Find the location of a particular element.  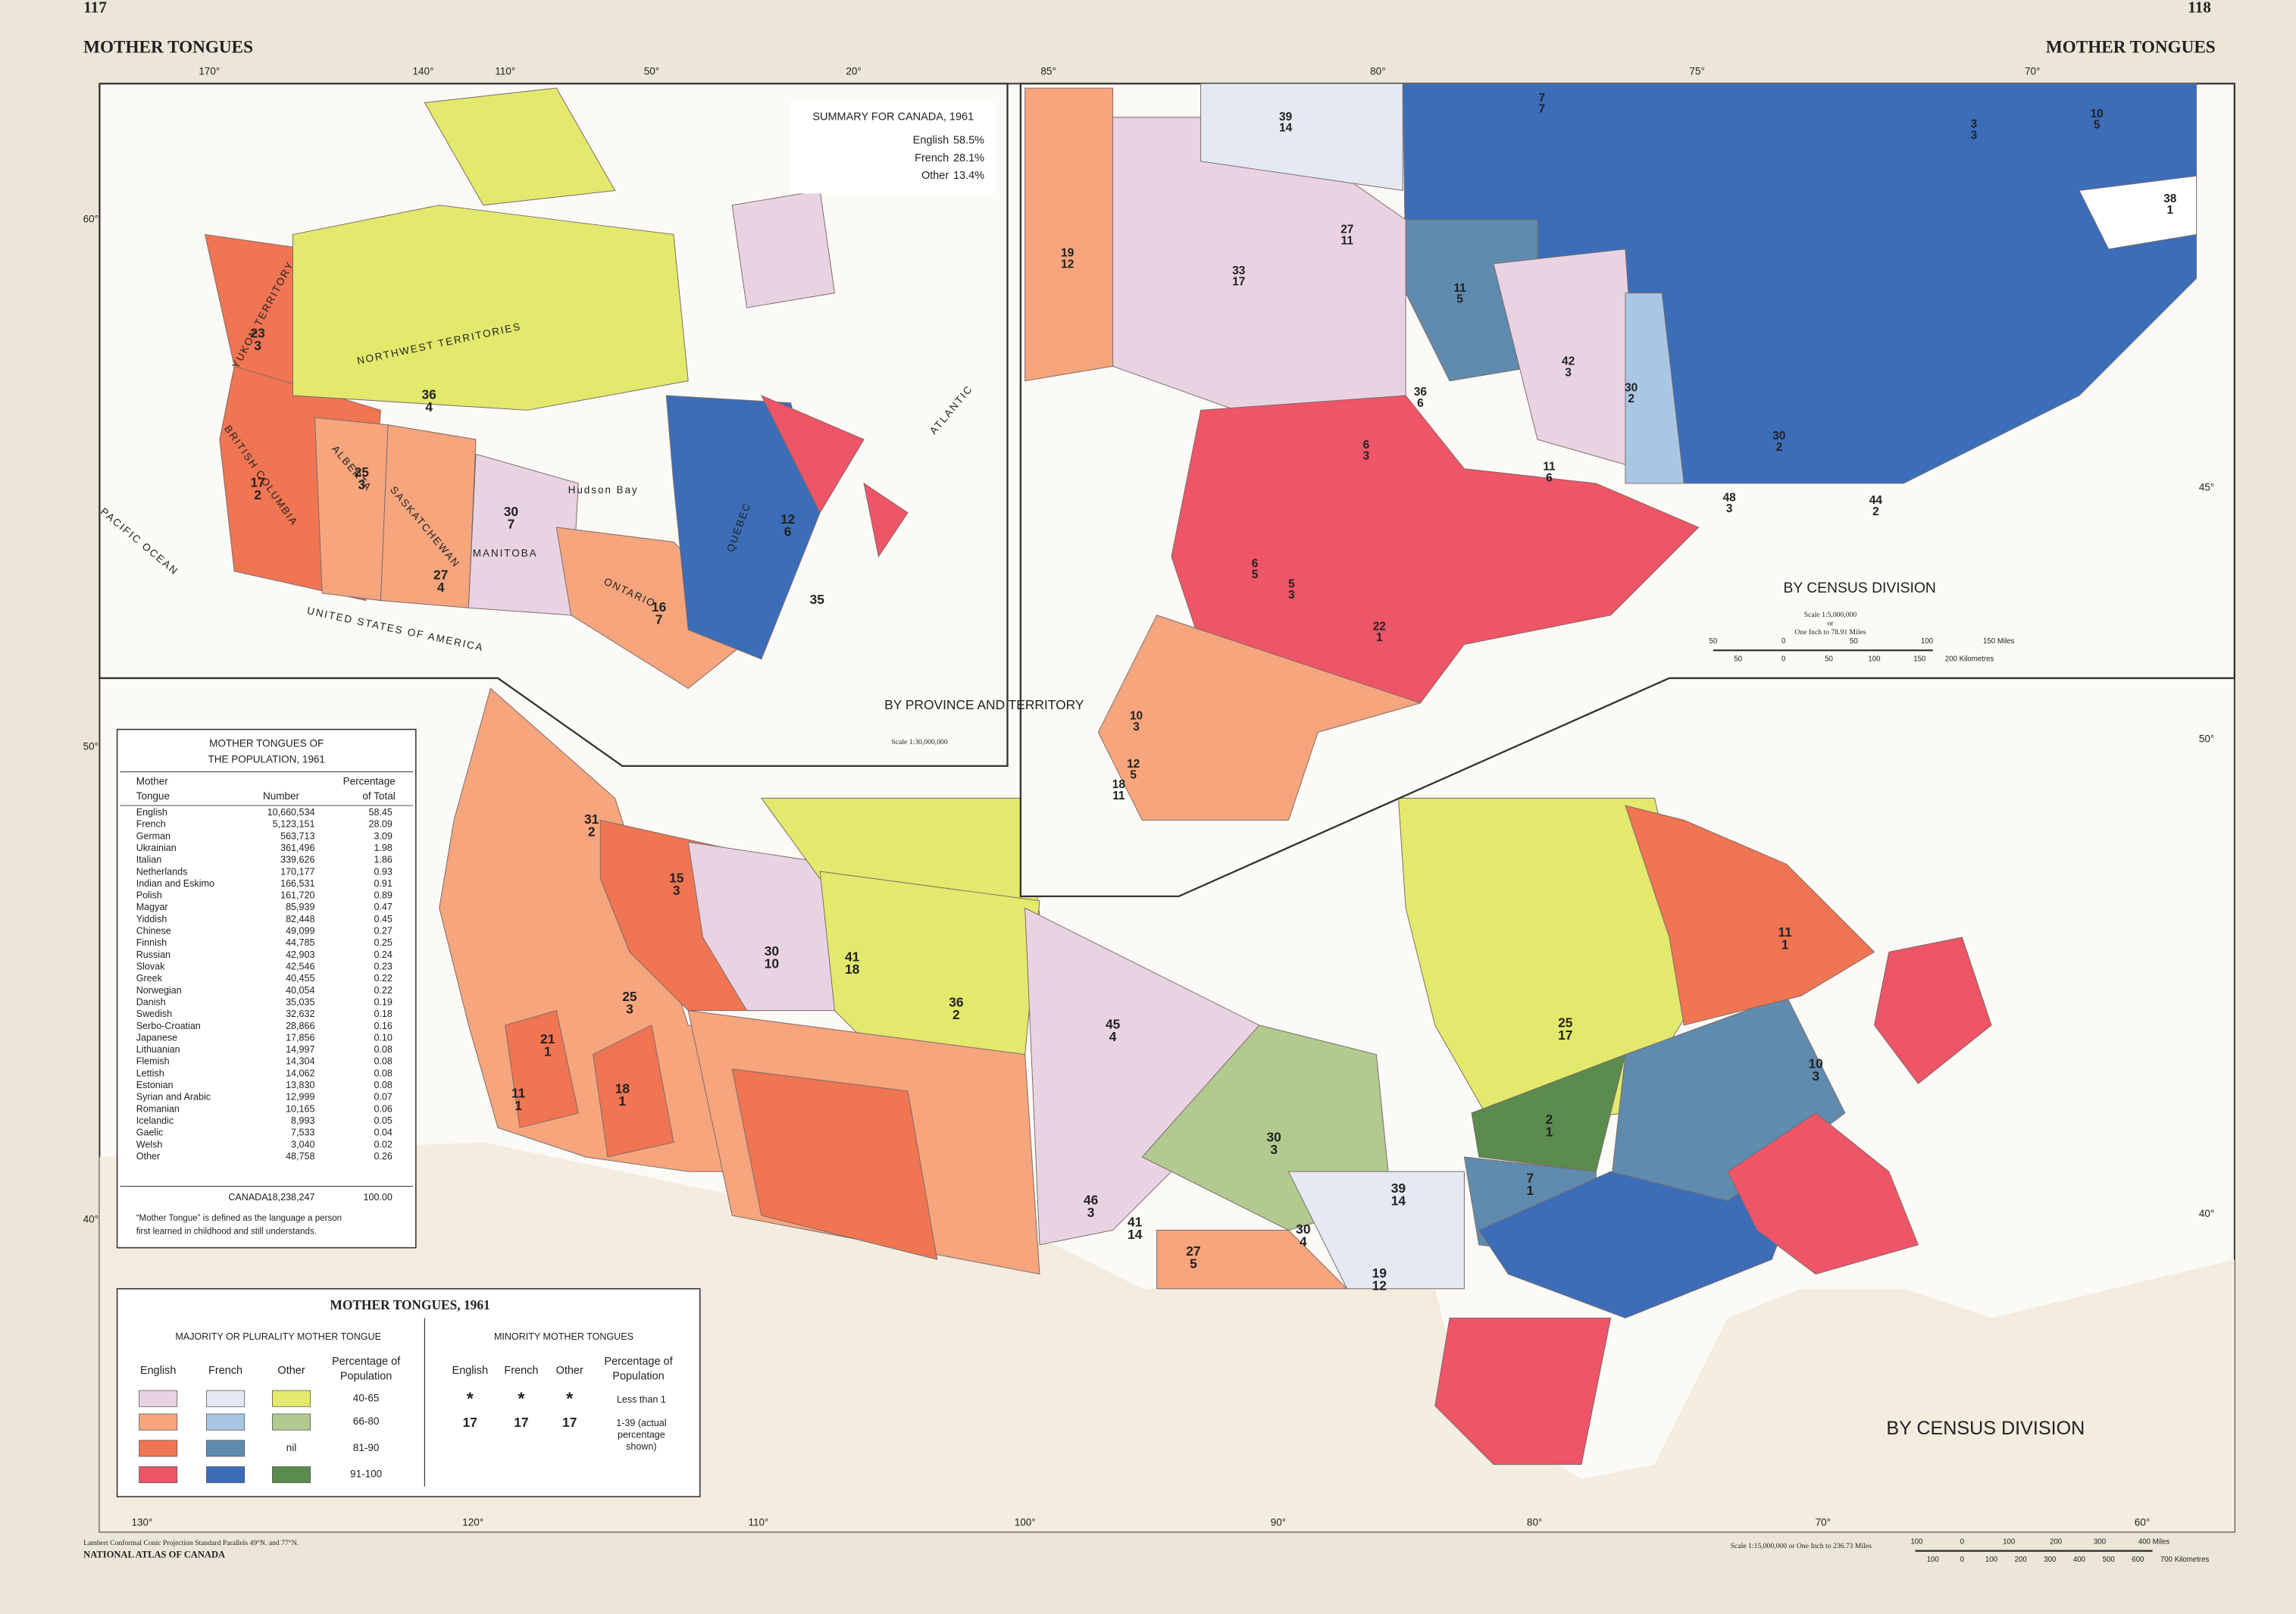

summary-value: 28.1% is located at coordinates (969, 158).